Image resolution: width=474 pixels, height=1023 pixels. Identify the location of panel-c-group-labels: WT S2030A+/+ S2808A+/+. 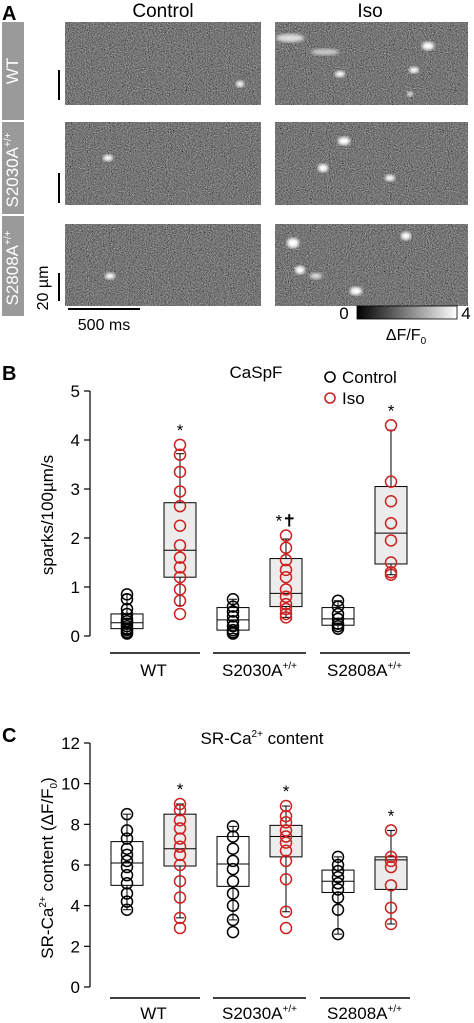
(260, 1010).